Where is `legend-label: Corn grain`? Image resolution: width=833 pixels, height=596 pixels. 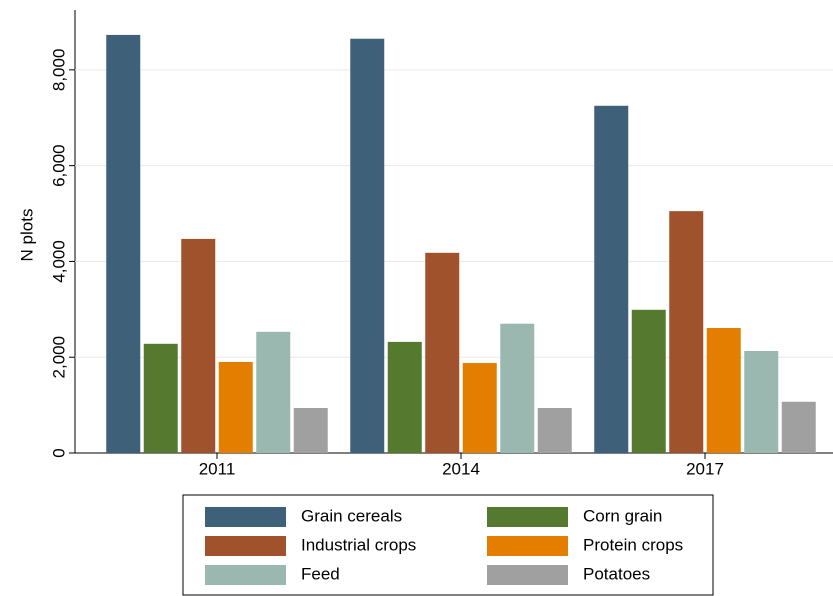 legend-label: Corn grain is located at coordinates (622, 515).